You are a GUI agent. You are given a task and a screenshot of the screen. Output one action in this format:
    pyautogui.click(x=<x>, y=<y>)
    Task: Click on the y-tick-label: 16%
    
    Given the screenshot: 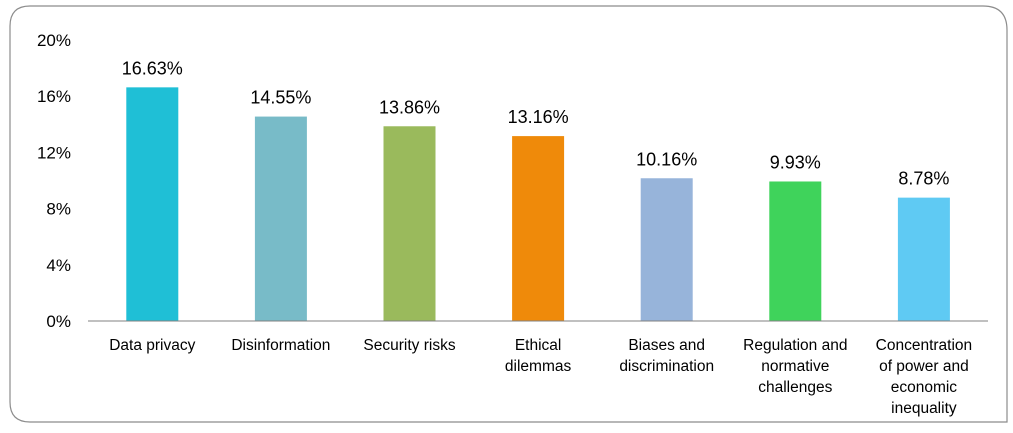 What is the action you would take?
    pyautogui.click(x=54, y=96)
    